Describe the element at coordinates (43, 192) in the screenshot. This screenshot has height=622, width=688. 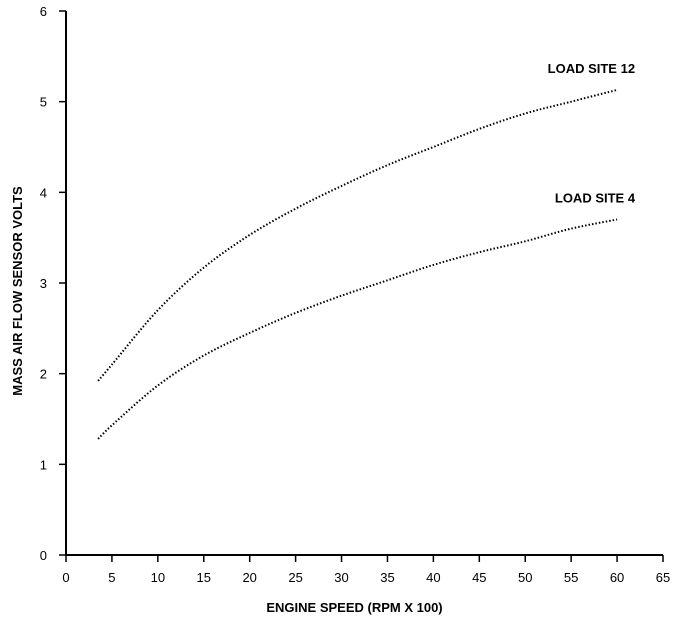
I see `y-tick-label: 4` at that location.